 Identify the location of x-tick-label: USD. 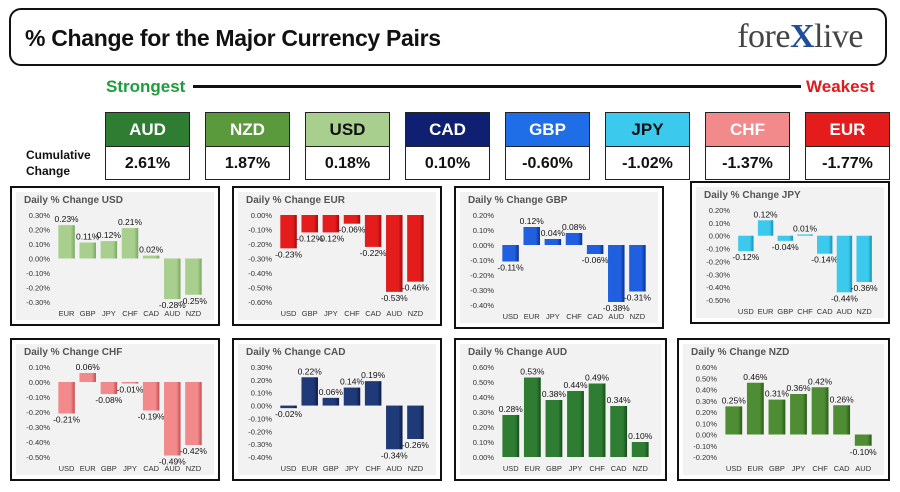
(734, 468).